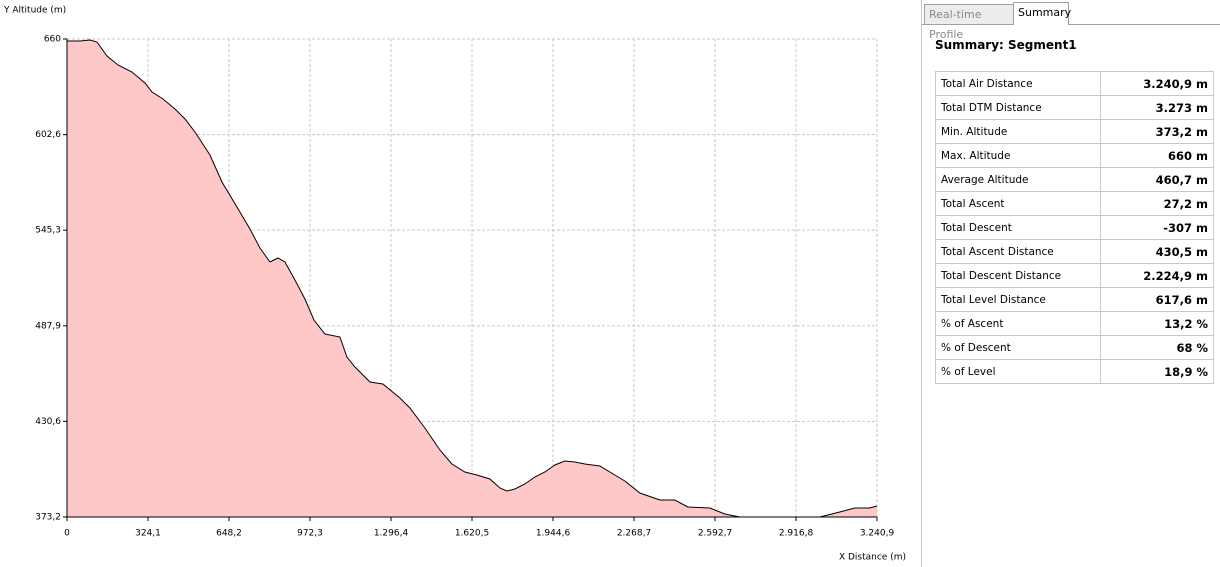 The image size is (1220, 567). I want to click on summary-value: 2.224,9 m, so click(1157, 275).